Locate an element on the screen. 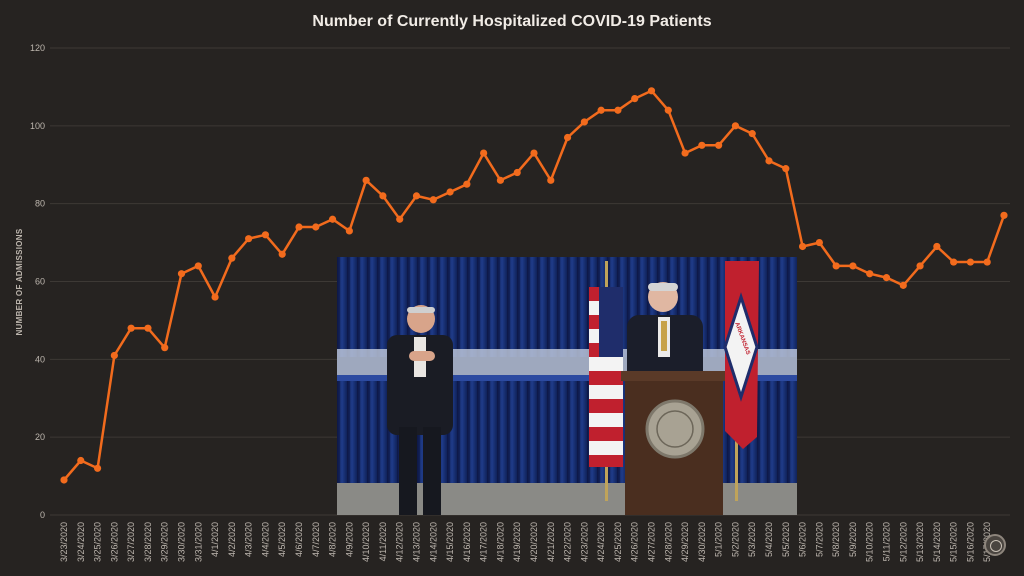 This screenshot has width=1024, height=576. x-tick-label: 4/18/2020 is located at coordinates (500, 542).